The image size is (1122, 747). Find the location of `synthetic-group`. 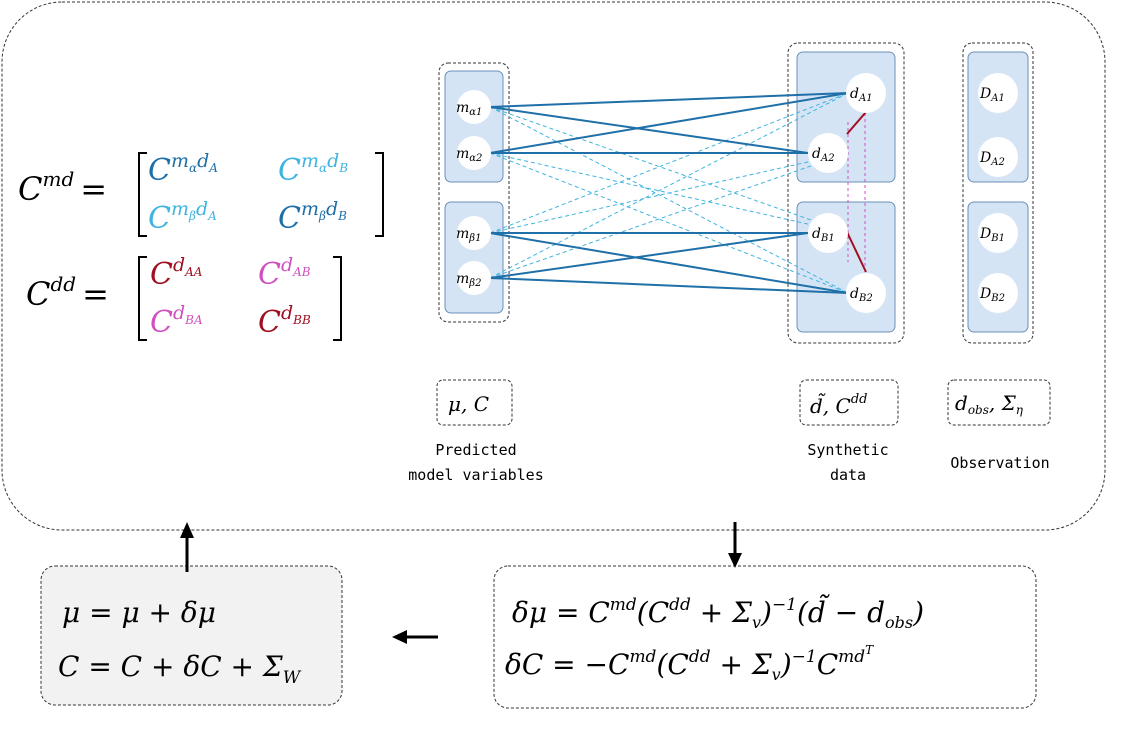

synthetic-group is located at coordinates (846, 193).